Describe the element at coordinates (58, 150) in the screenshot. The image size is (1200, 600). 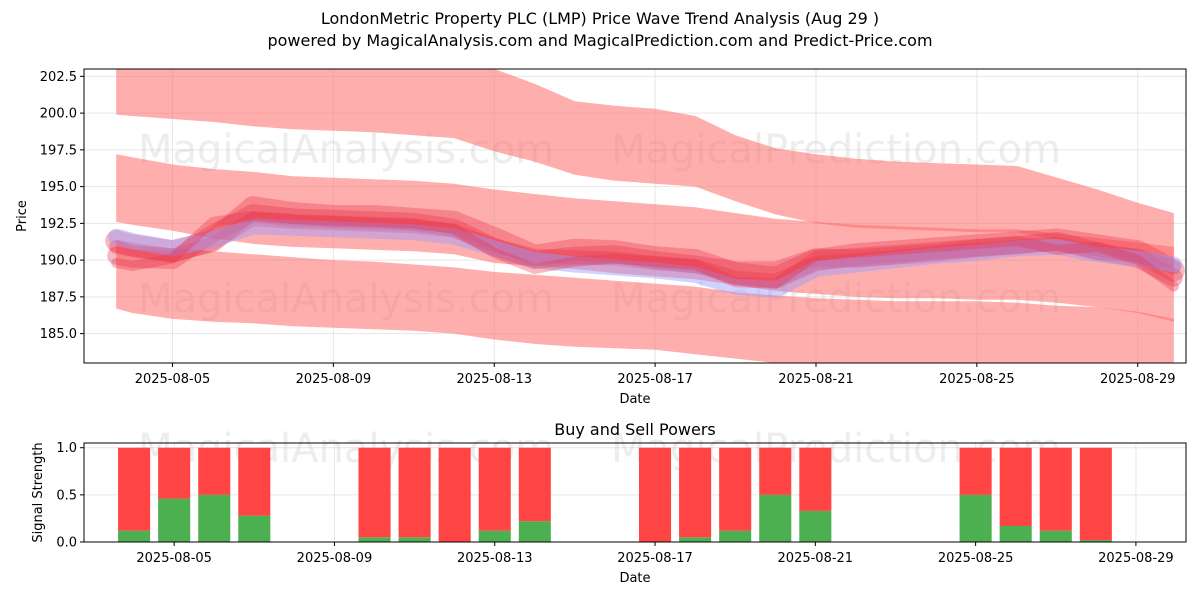
I see `y-tick-label: 197.5` at that location.